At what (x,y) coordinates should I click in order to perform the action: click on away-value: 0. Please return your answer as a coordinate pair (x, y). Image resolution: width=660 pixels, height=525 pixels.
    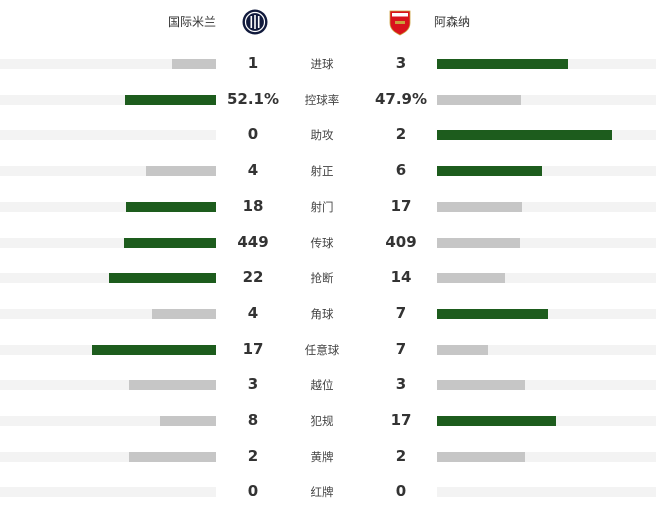
    Looking at the image, I should click on (401, 491).